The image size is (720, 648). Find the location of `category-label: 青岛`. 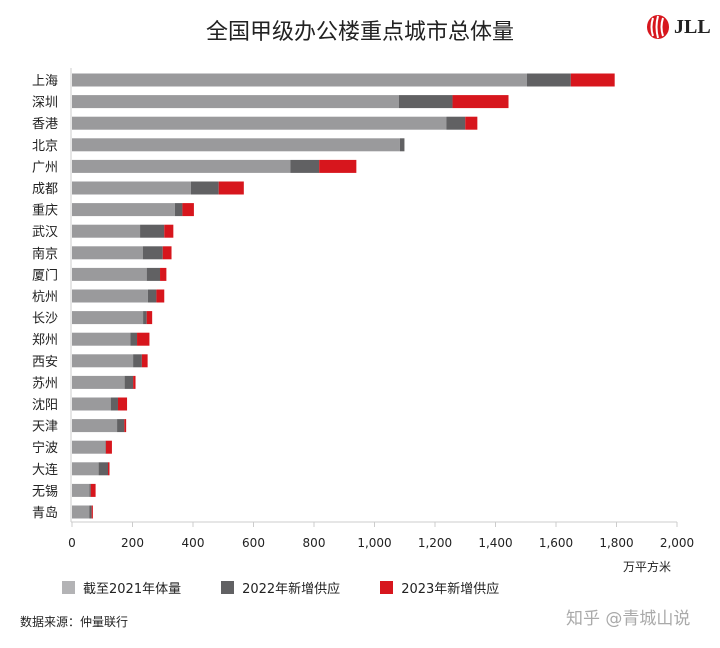

category-label: 青岛 is located at coordinates (45, 513).